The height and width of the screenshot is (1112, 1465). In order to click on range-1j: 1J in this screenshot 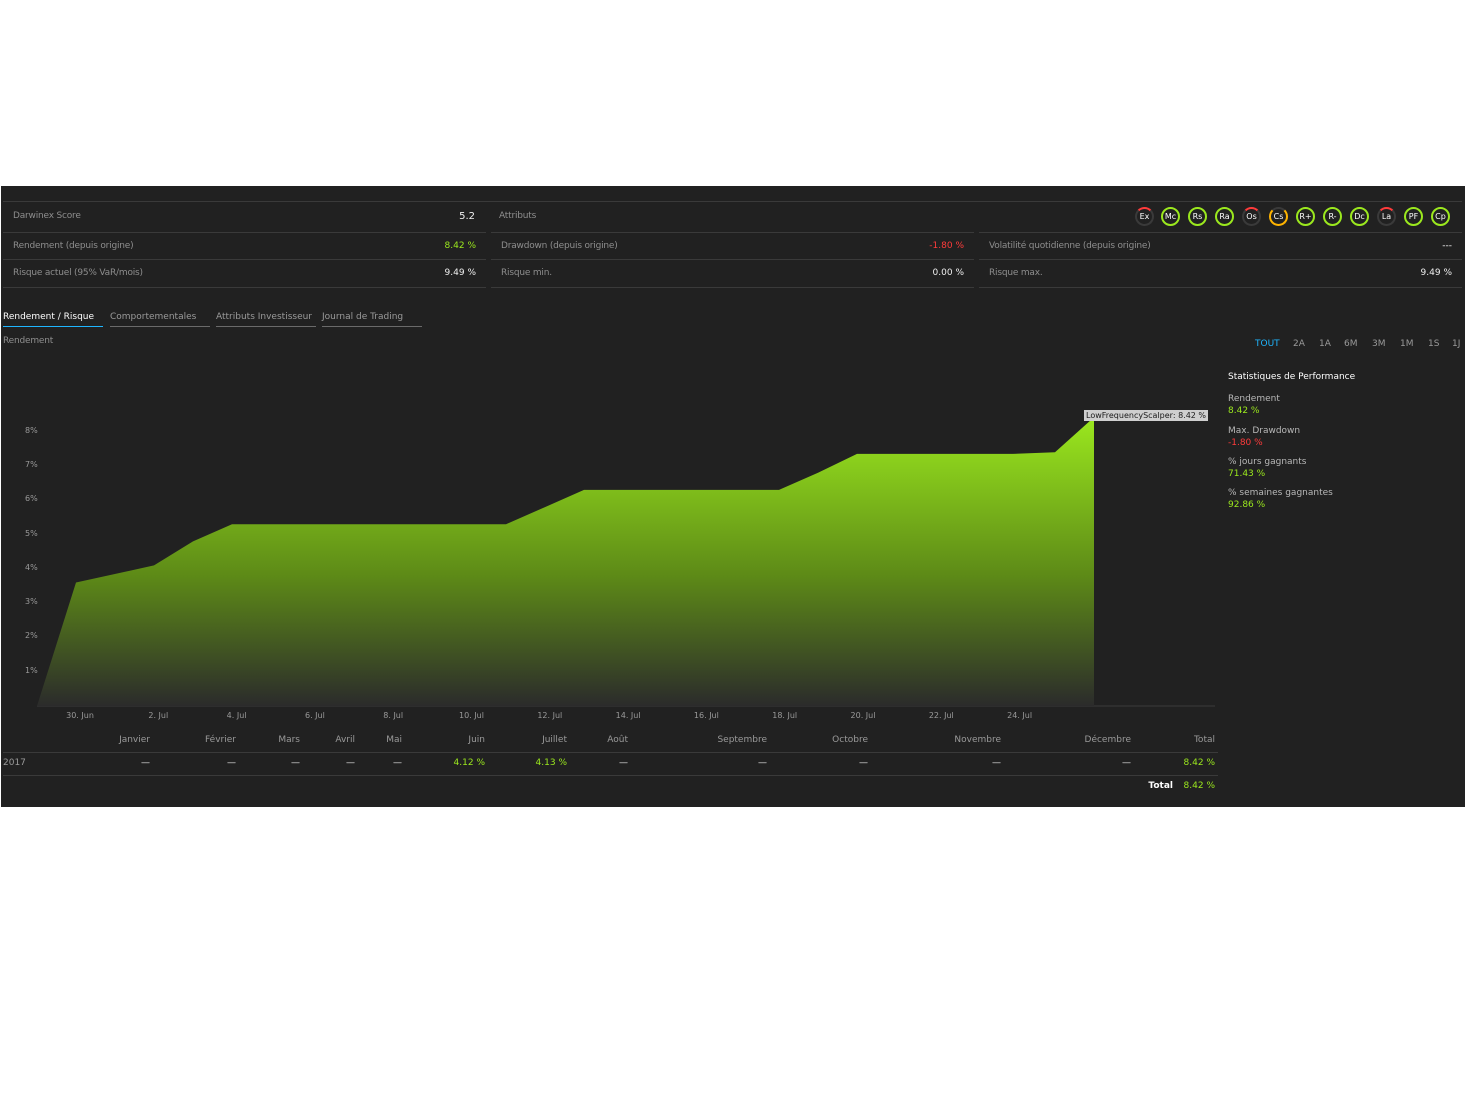, I will do `click(1456, 344)`.